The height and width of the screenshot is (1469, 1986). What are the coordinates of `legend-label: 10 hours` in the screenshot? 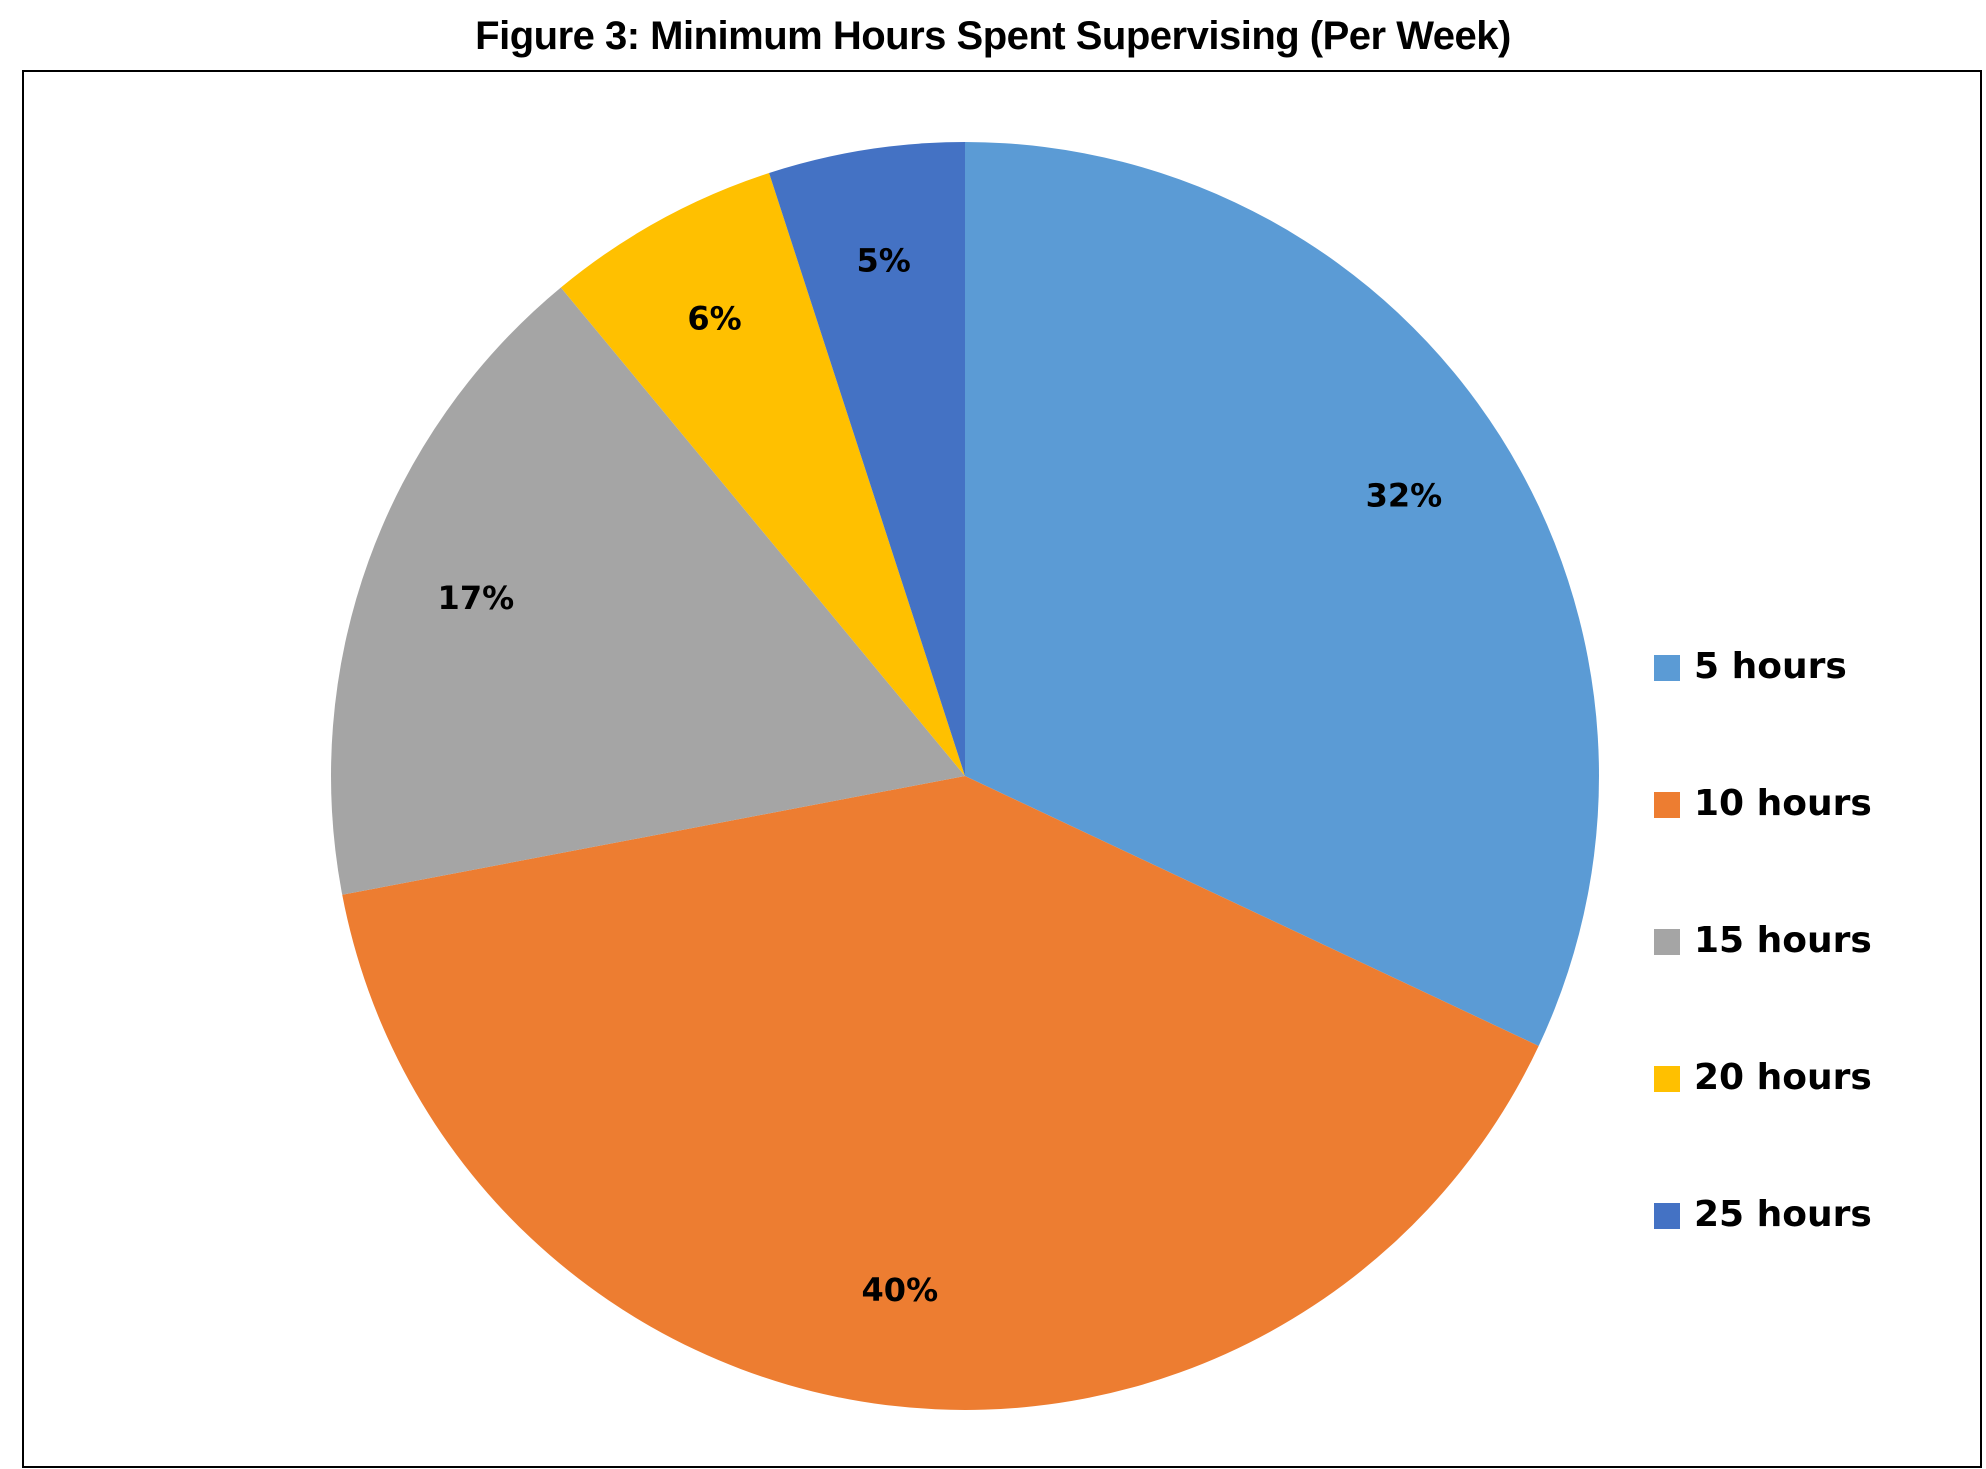 It's located at (1783, 803).